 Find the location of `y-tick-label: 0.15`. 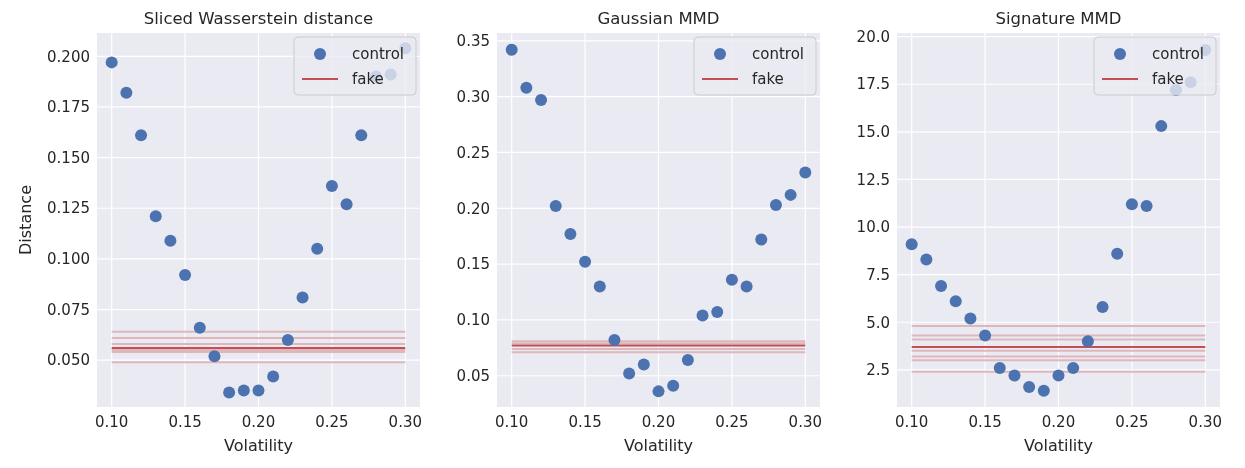

y-tick-label: 0.15 is located at coordinates (473, 264).